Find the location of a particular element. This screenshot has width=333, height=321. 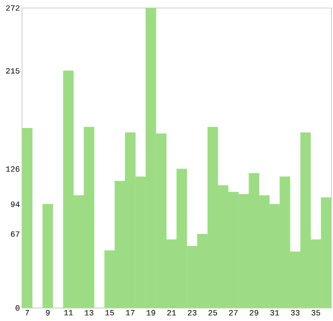

y-tick-label: 94 is located at coordinates (15, 205).